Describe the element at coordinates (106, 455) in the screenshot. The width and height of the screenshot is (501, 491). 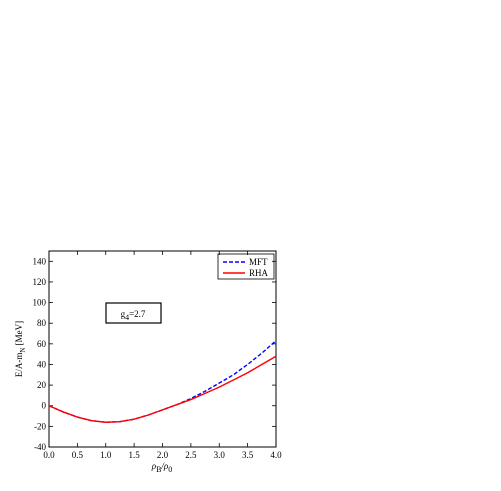
I see `x-tick-label: 1.0` at that location.